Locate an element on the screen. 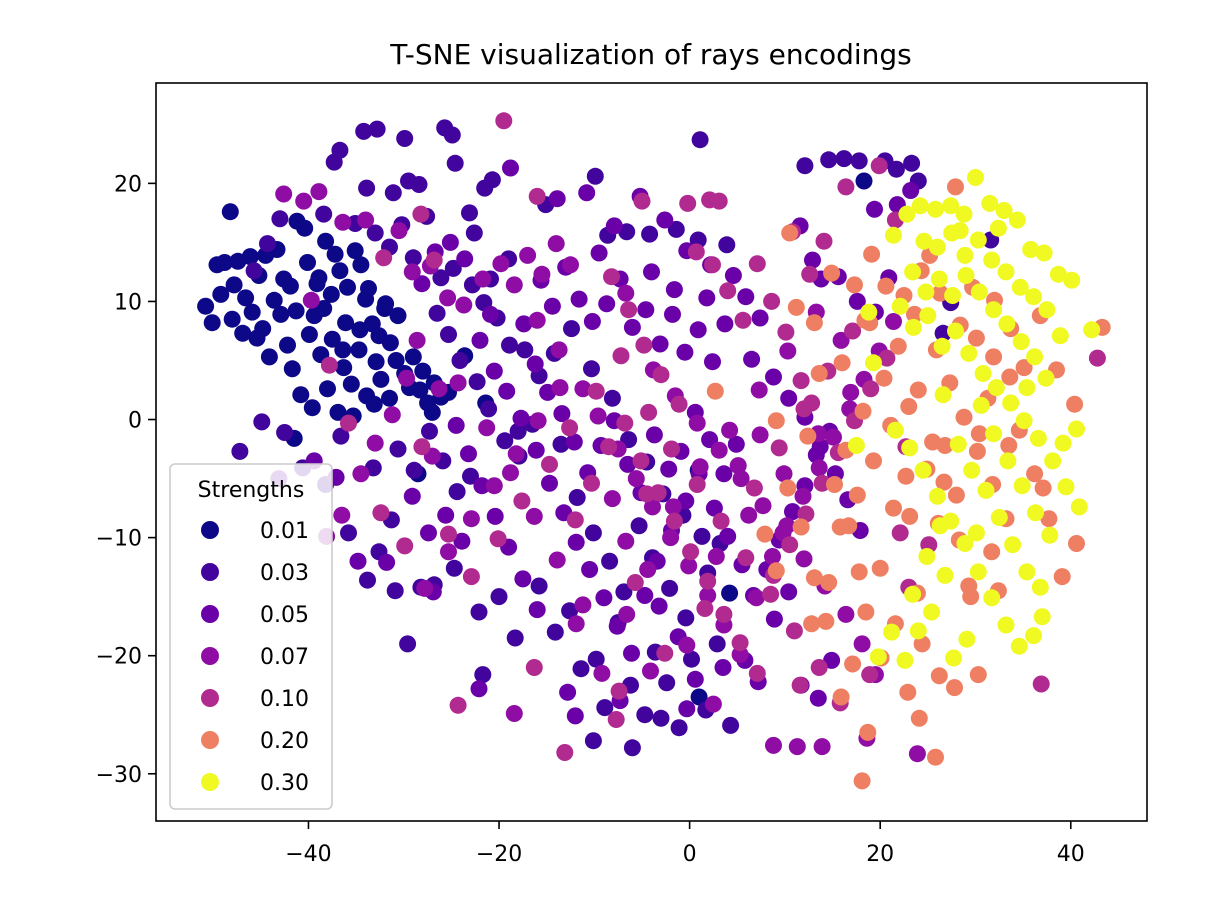  point-0.30-10 is located at coordinates (1072, 280).